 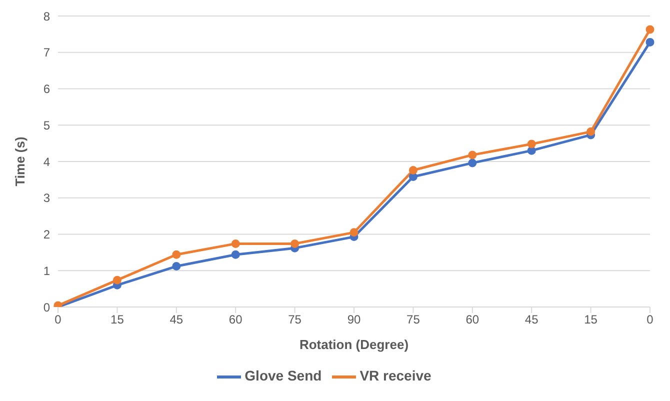 What do you see at coordinates (354, 344) in the screenshot?
I see `x-axis-title: Rotation (Degree)` at bounding box center [354, 344].